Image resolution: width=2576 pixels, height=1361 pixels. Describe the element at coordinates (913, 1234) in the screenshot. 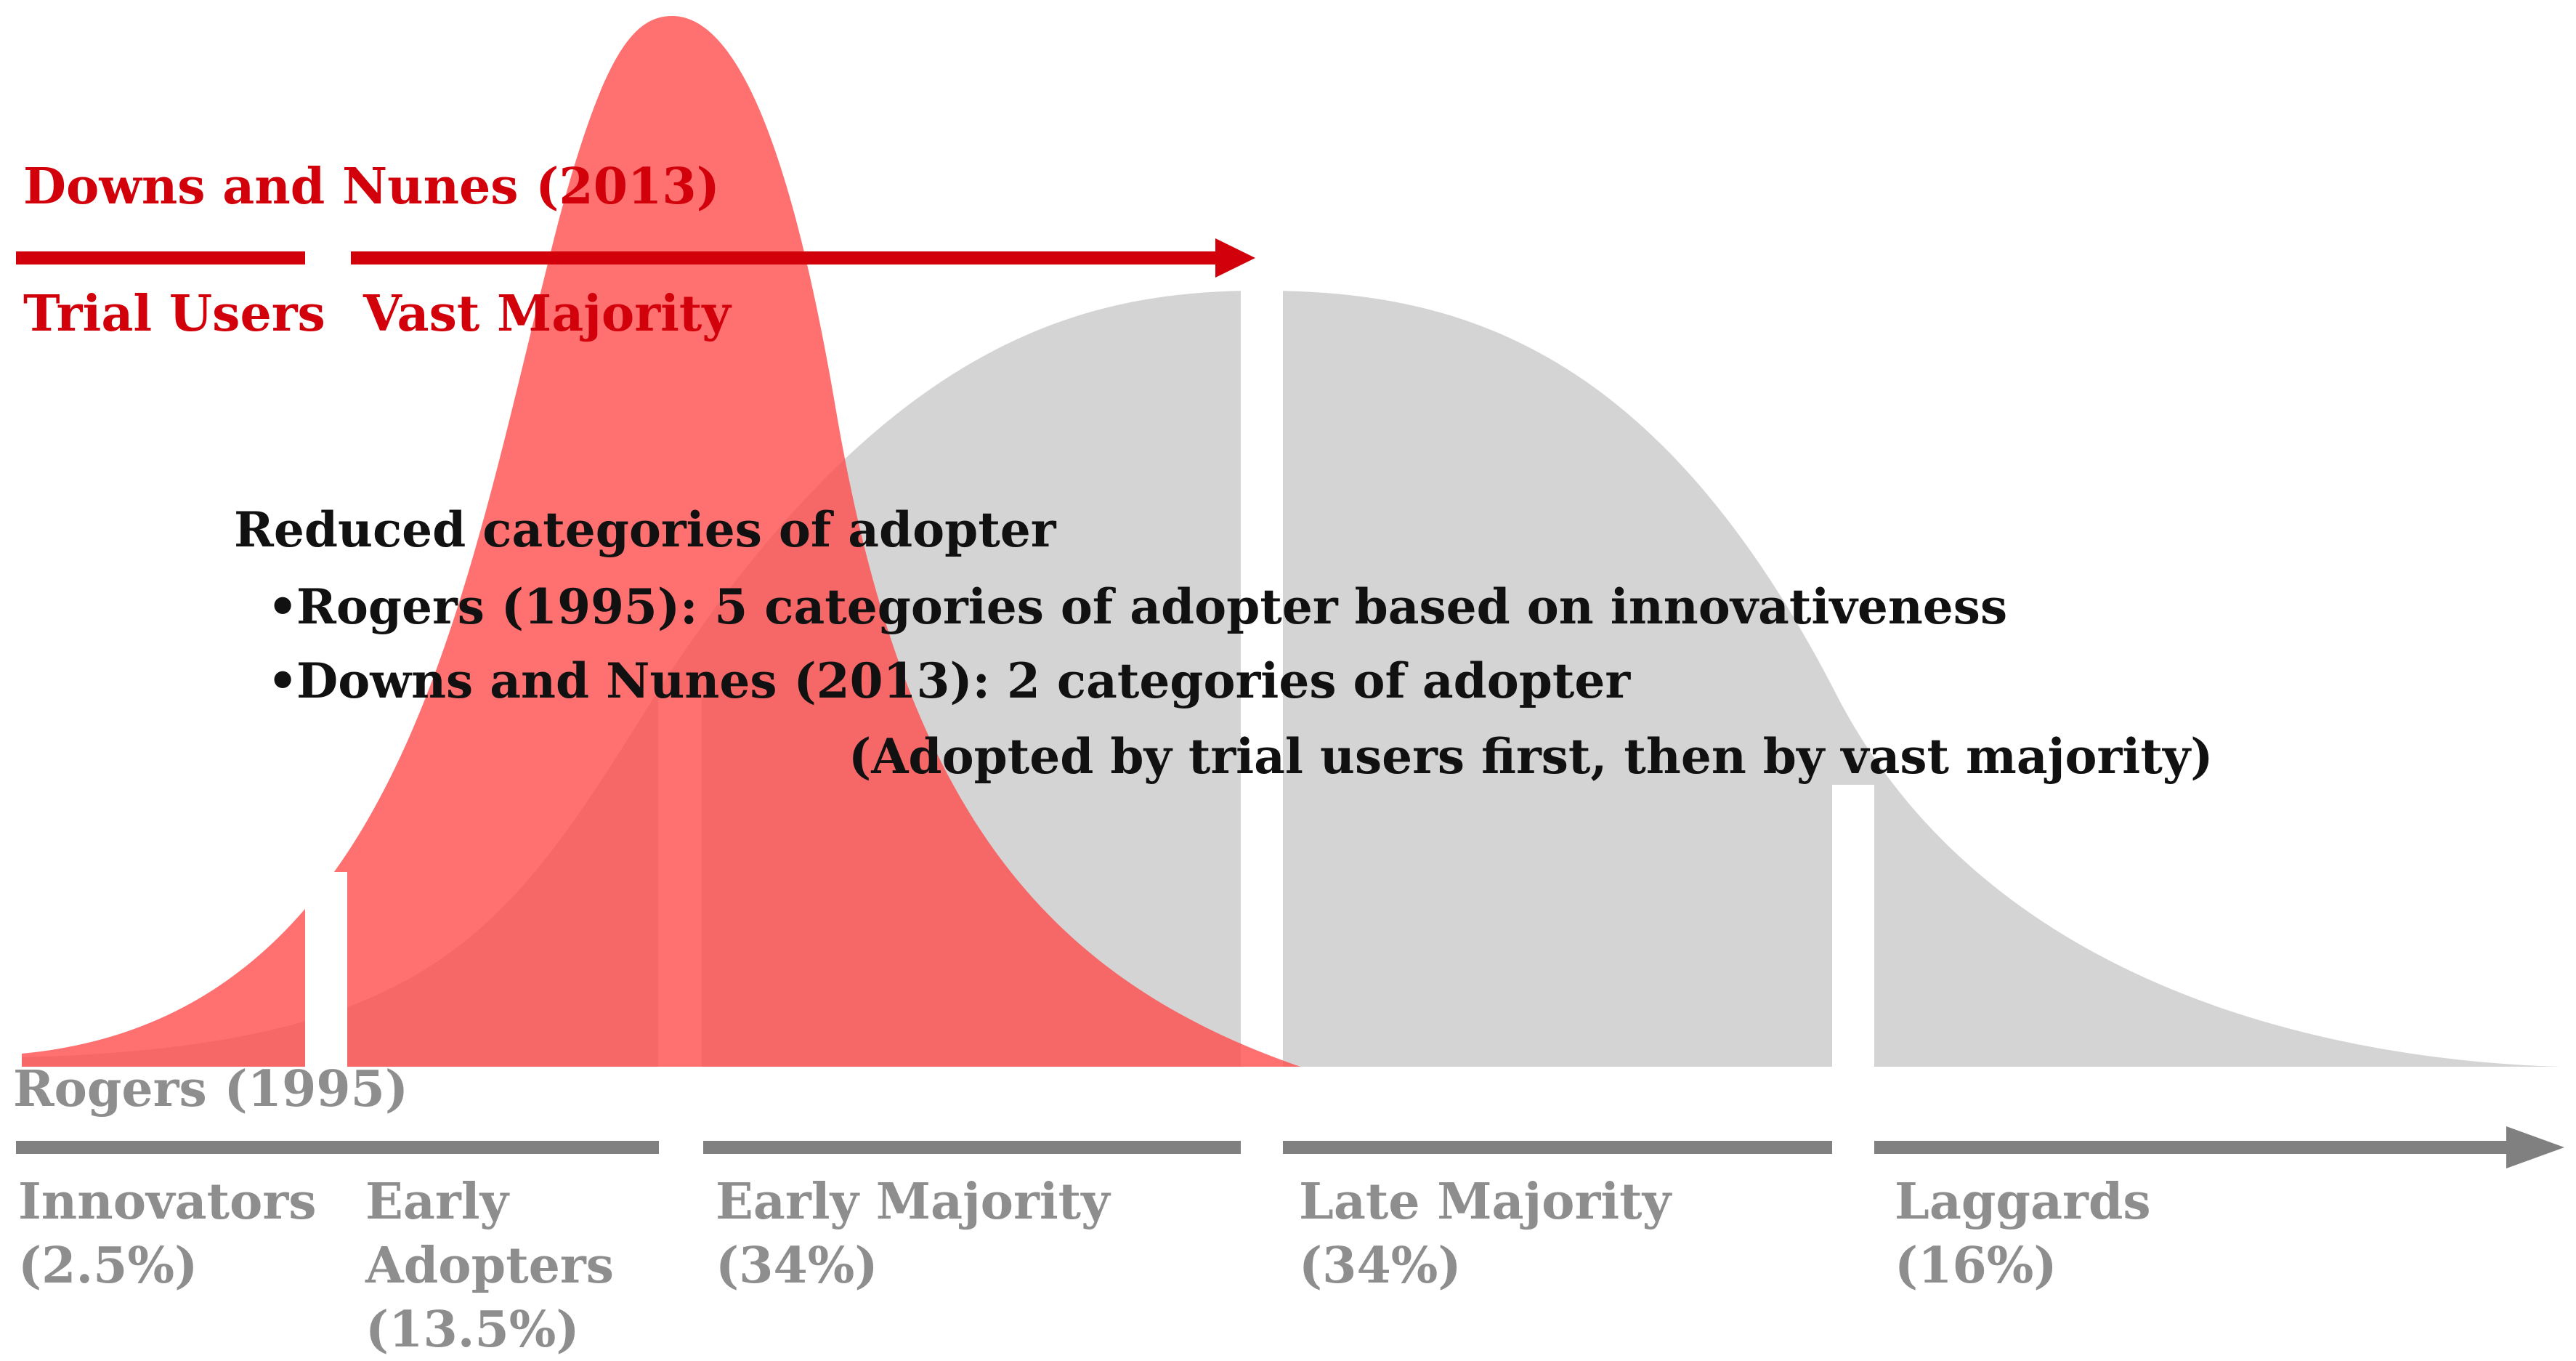

I see `category-early-majority: Early Majority (34%)` at that location.